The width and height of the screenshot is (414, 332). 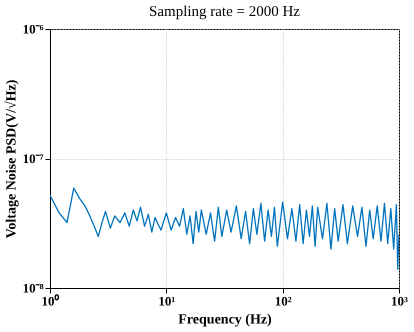 I want to click on x-tick-label: 10³, so click(x=399, y=301).